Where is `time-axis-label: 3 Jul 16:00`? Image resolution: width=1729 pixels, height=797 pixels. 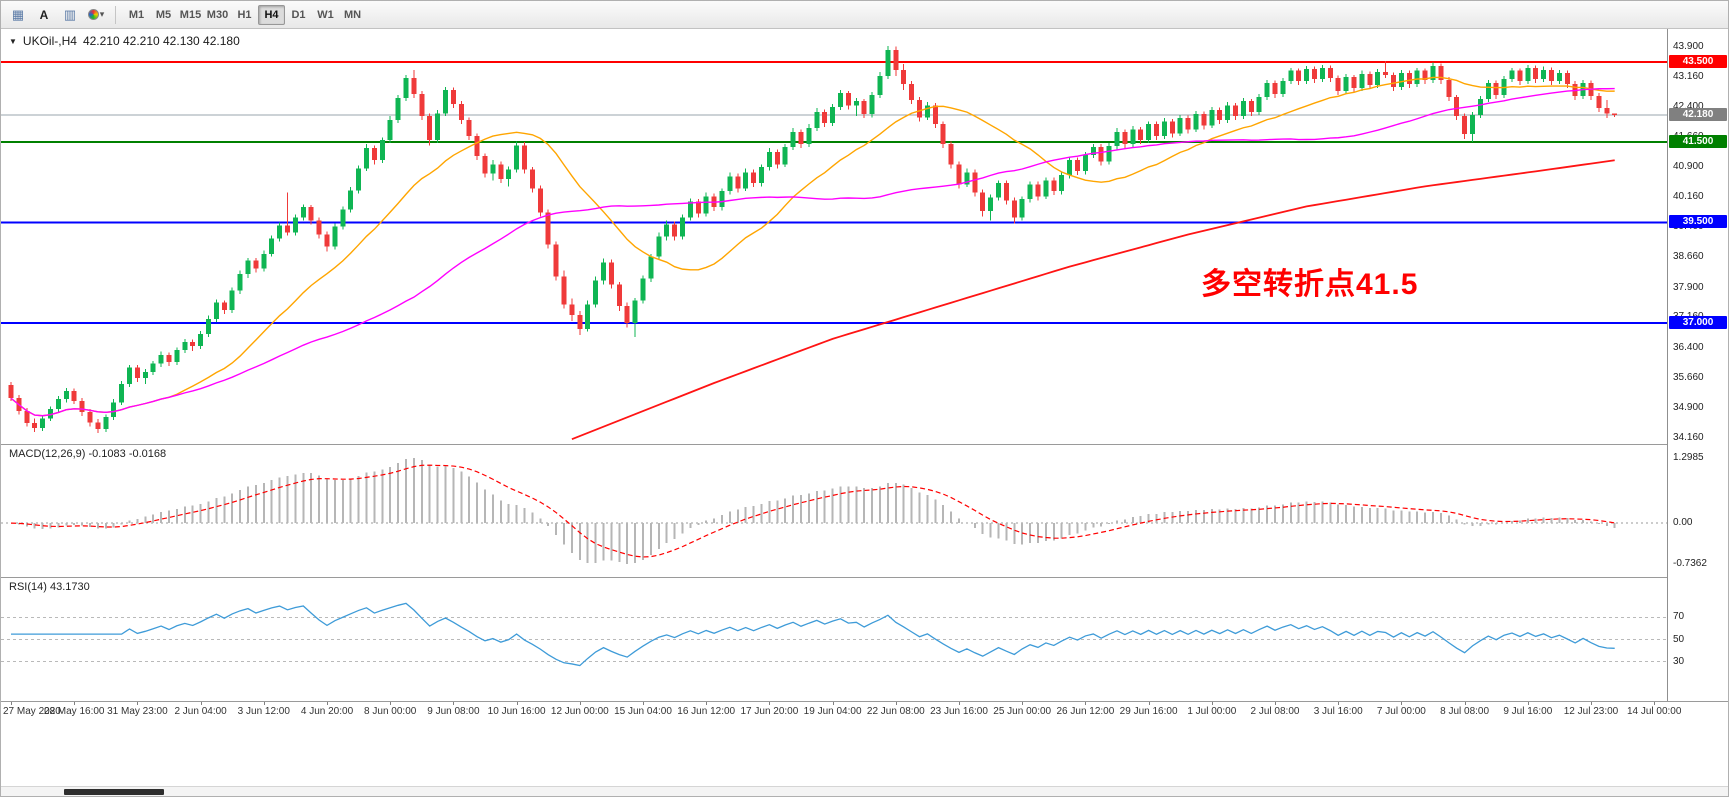
time-axis-label: 3 Jul 16:00 is located at coordinates (1338, 711).